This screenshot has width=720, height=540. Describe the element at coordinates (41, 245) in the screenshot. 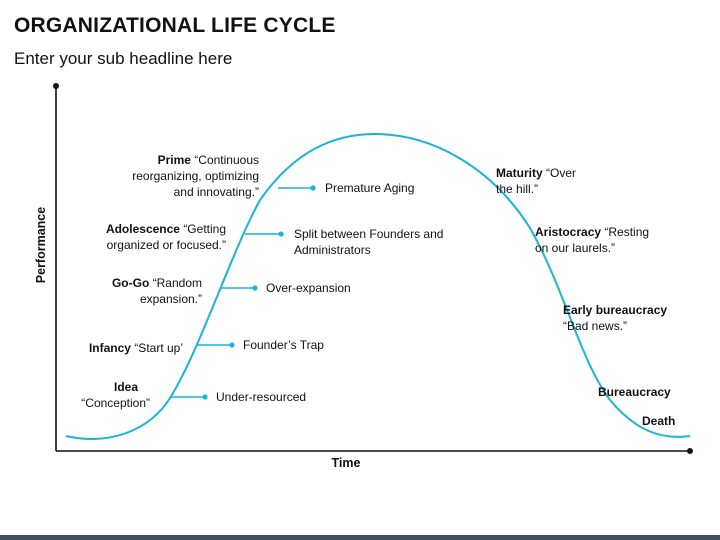

I see `y-axis-label: Performance` at that location.